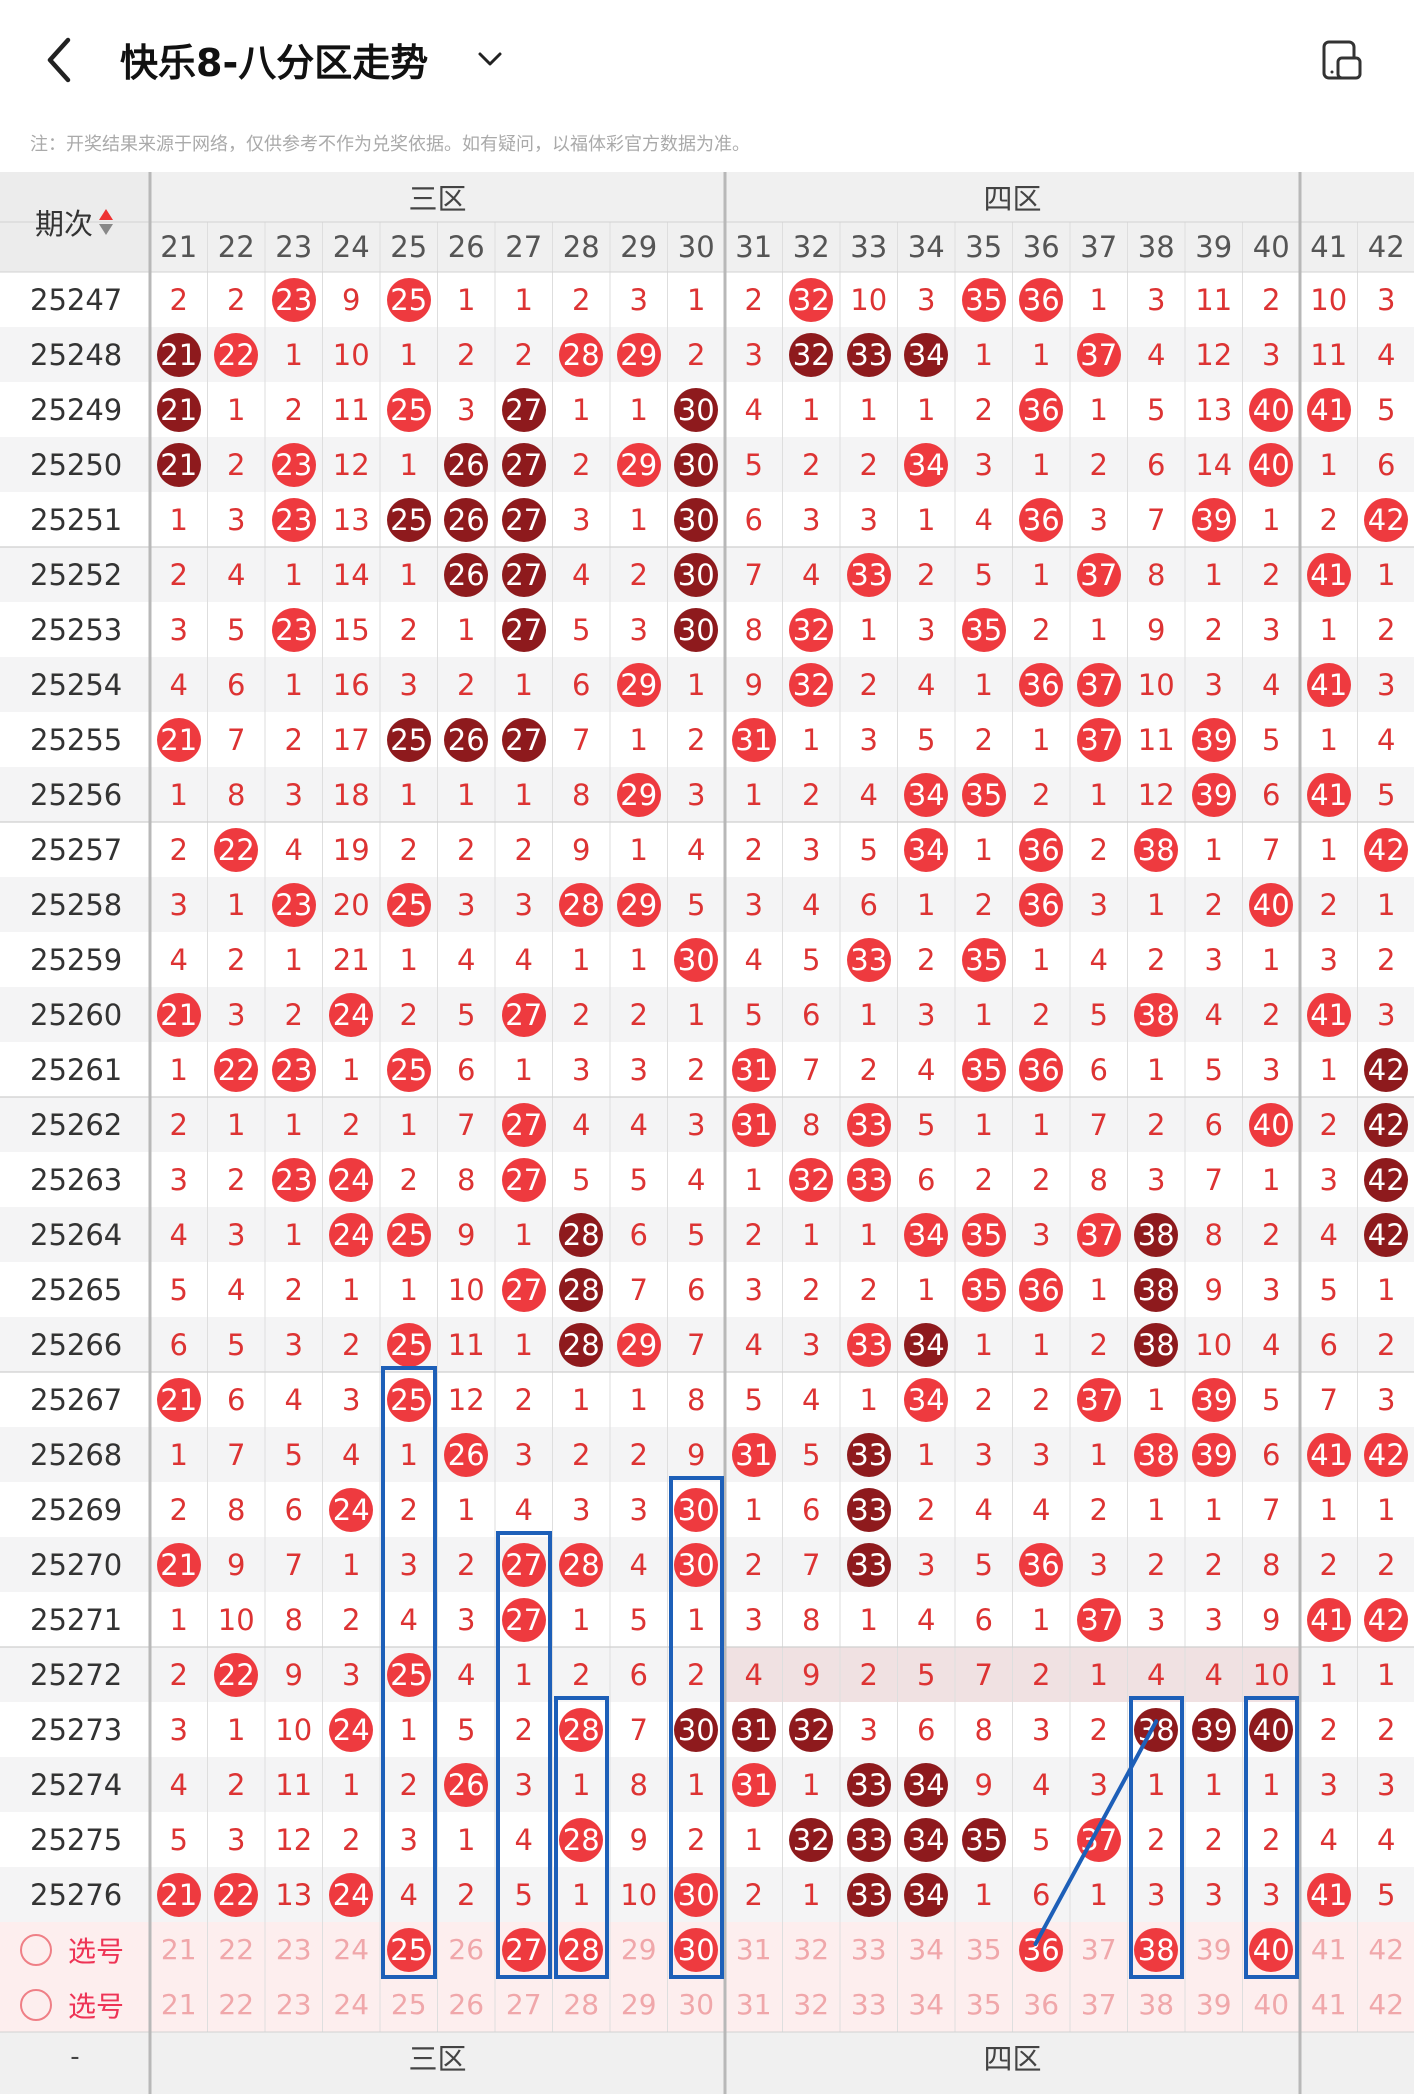 The width and height of the screenshot is (1414, 2094). Describe the element at coordinates (409, 519) in the screenshot. I see `table-cell: 25` at that location.